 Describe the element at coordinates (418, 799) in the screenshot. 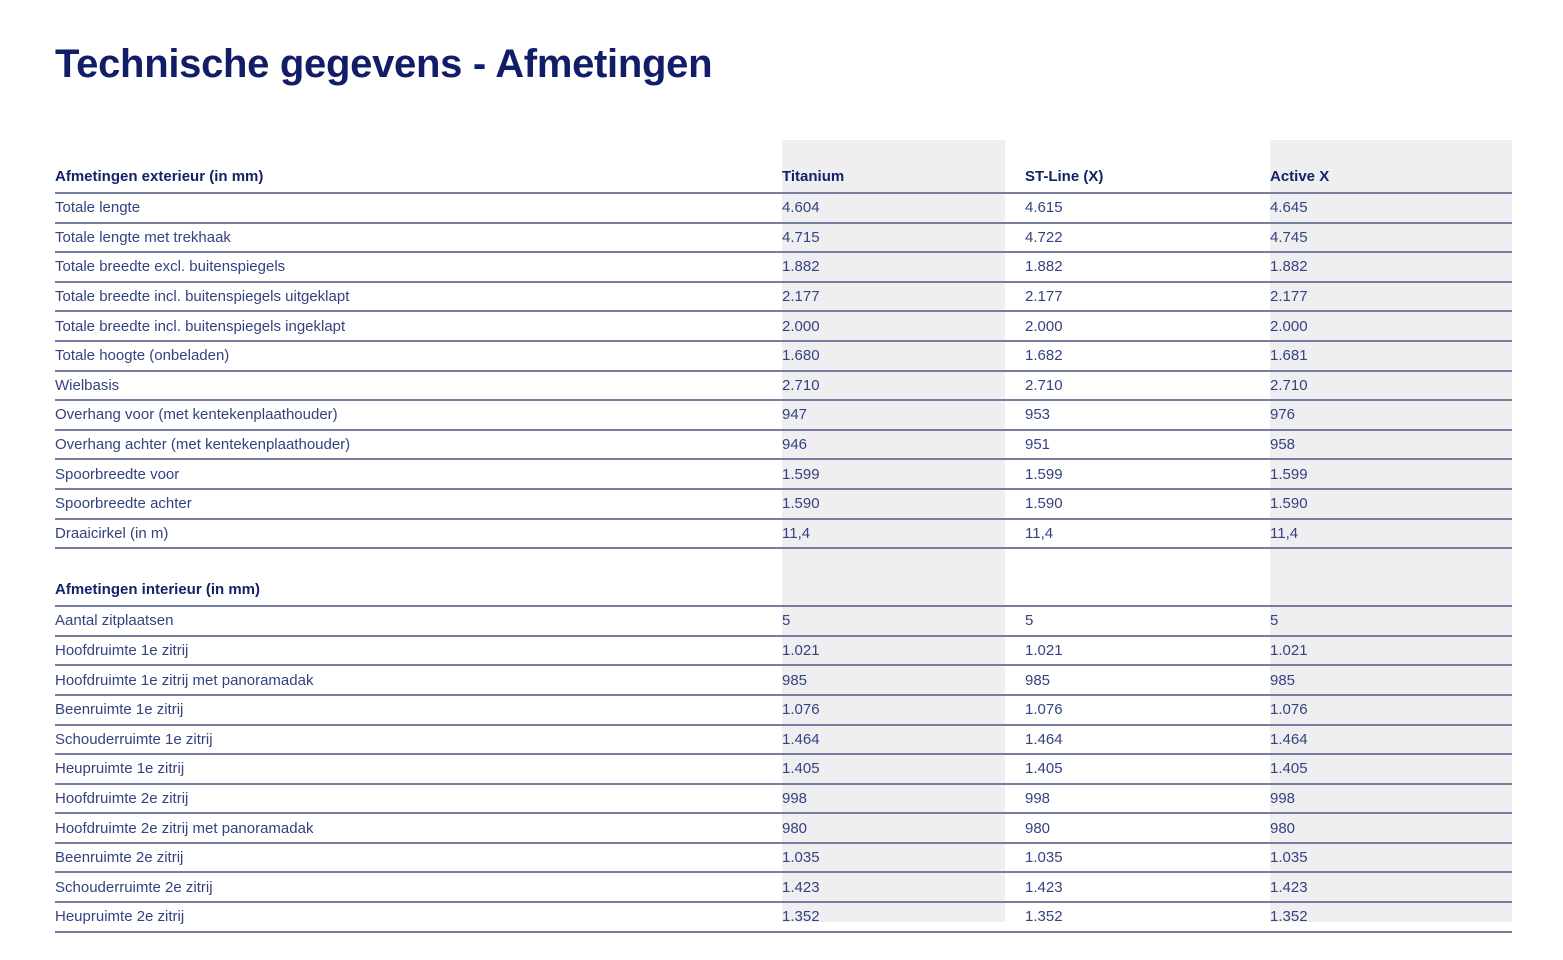

I see `row-label: Hoofdruimte 2e zitrij` at that location.